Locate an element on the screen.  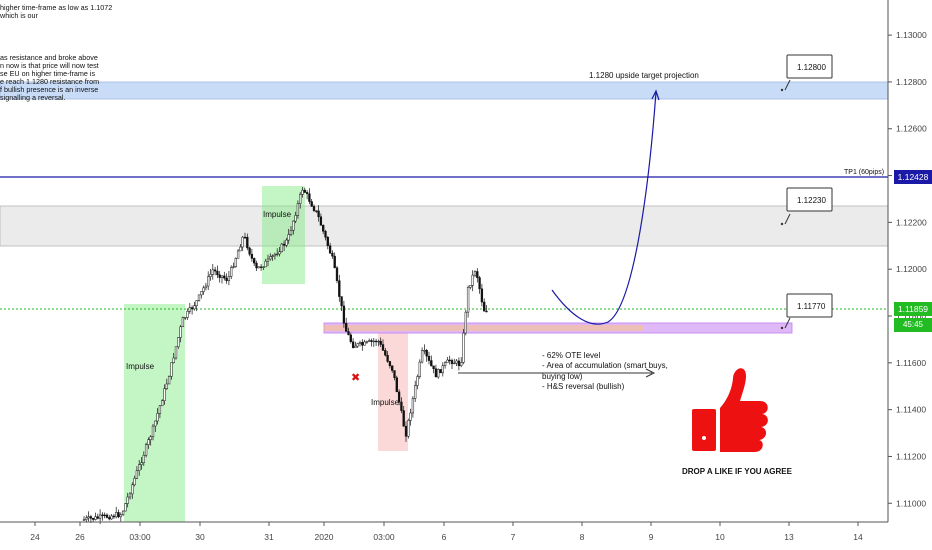
thumbs-up-icon is located at coordinates (730, 410).